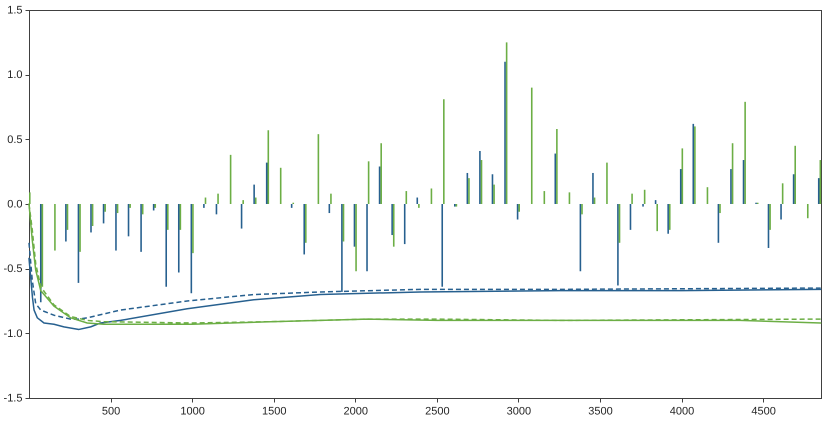 Image resolution: width=830 pixels, height=436 pixels. Describe the element at coordinates (437, 412) in the screenshot. I see `x-tick-label: 2500` at that location.